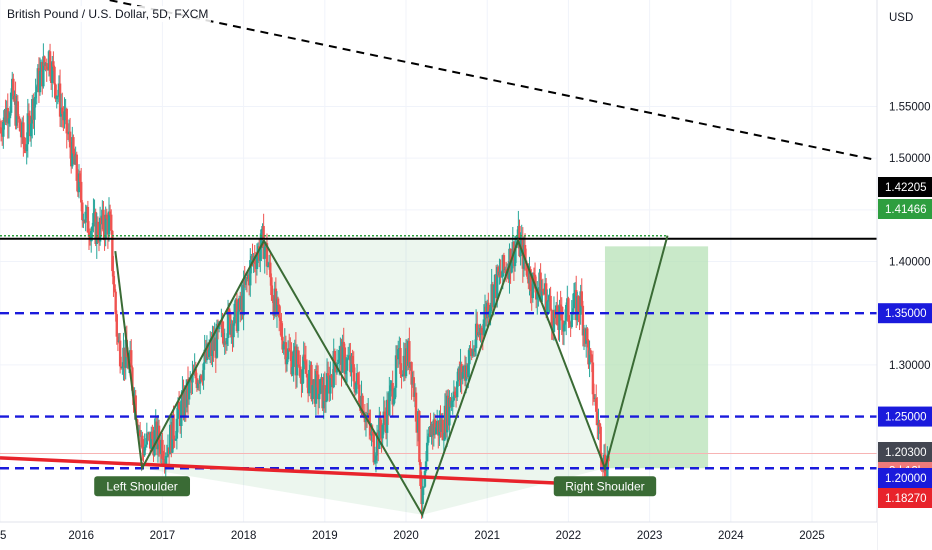  I want to click on price-badge-text: 1.20300, so click(906, 453).